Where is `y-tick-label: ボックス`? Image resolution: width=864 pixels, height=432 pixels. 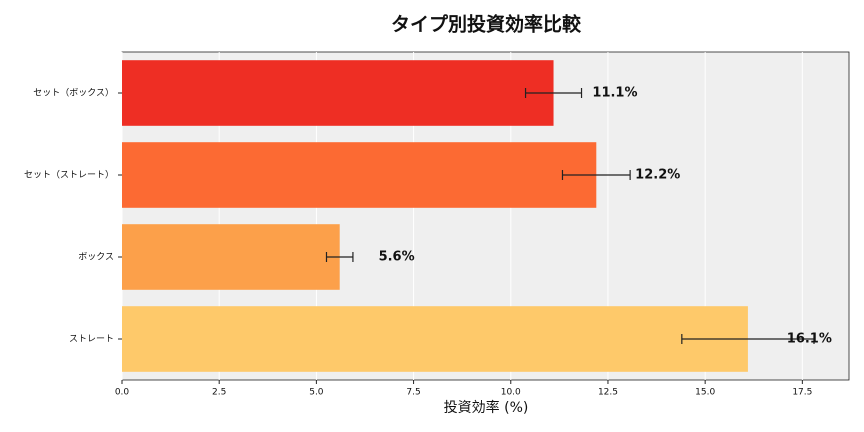 y-tick-label: ボックス is located at coordinates (96, 257).